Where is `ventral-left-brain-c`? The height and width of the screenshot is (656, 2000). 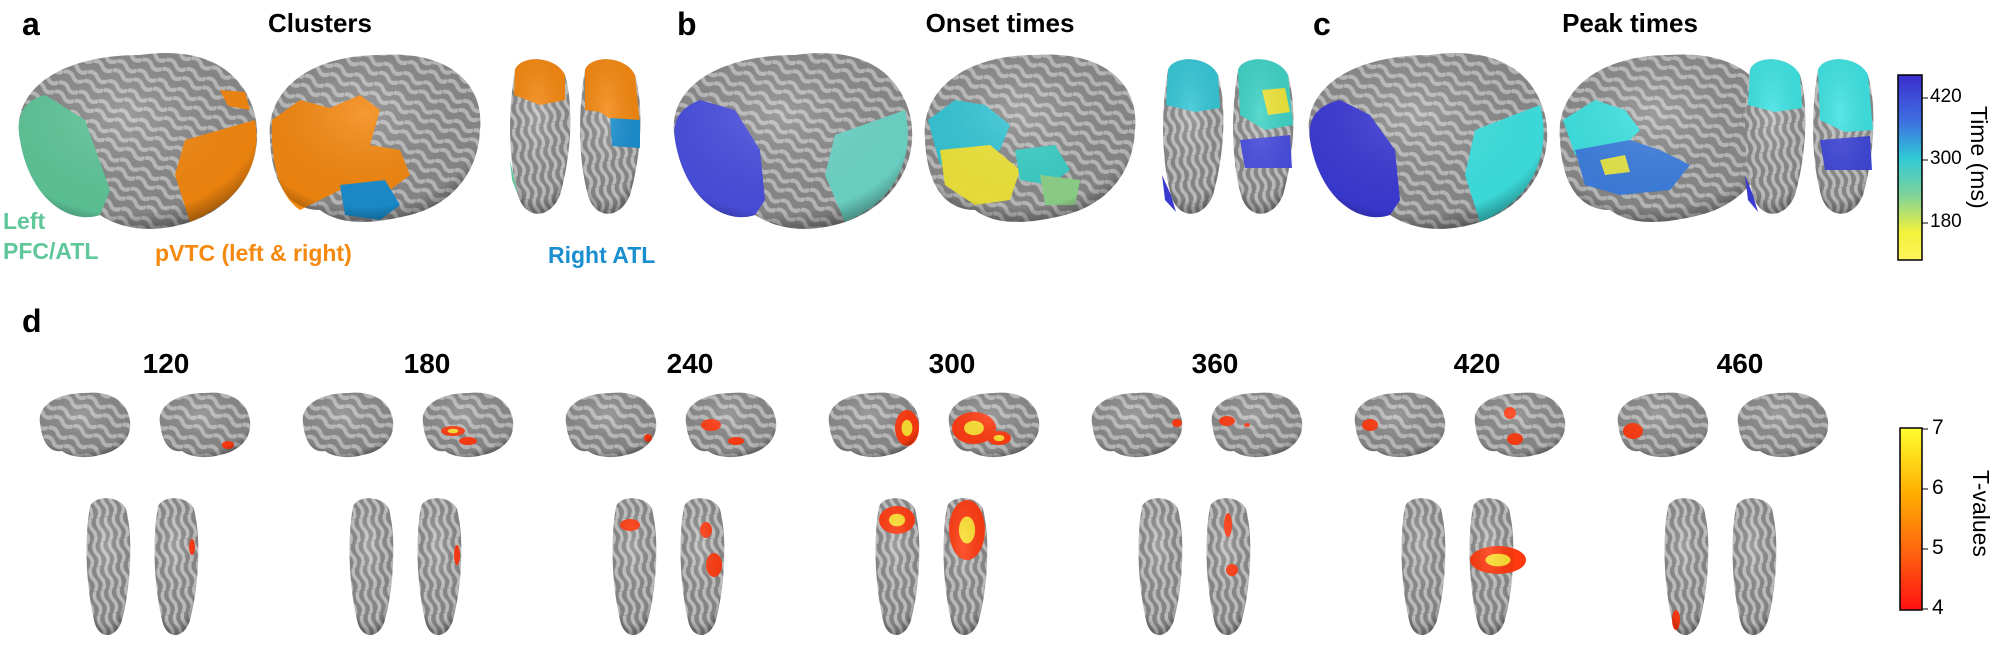 ventral-left-brain-c is located at coordinates (1775, 136).